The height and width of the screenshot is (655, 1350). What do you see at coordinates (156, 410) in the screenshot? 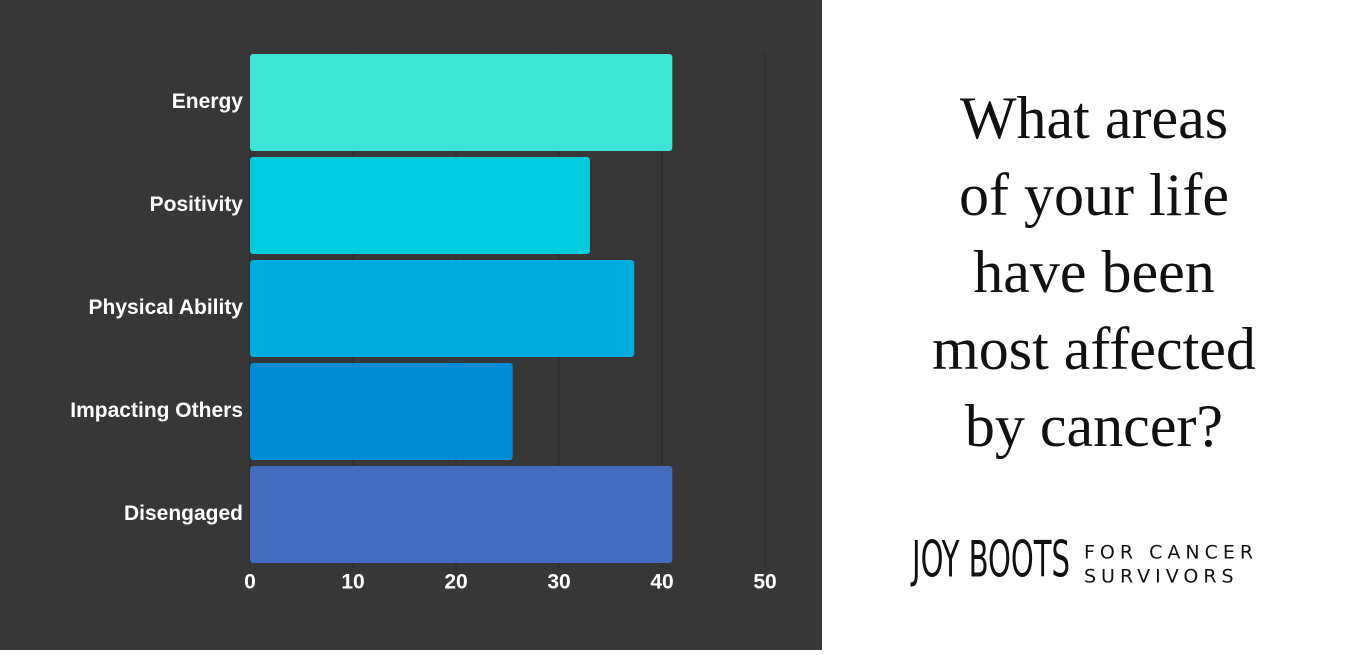
I see `y-tick-label: Impacting Others` at bounding box center [156, 410].